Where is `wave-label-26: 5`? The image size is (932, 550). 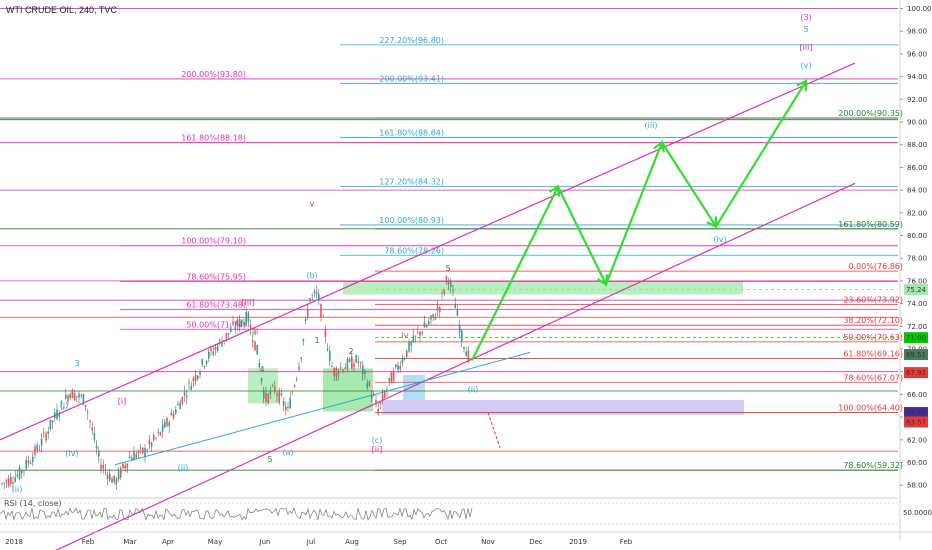 wave-label-26: 5 is located at coordinates (447, 268).